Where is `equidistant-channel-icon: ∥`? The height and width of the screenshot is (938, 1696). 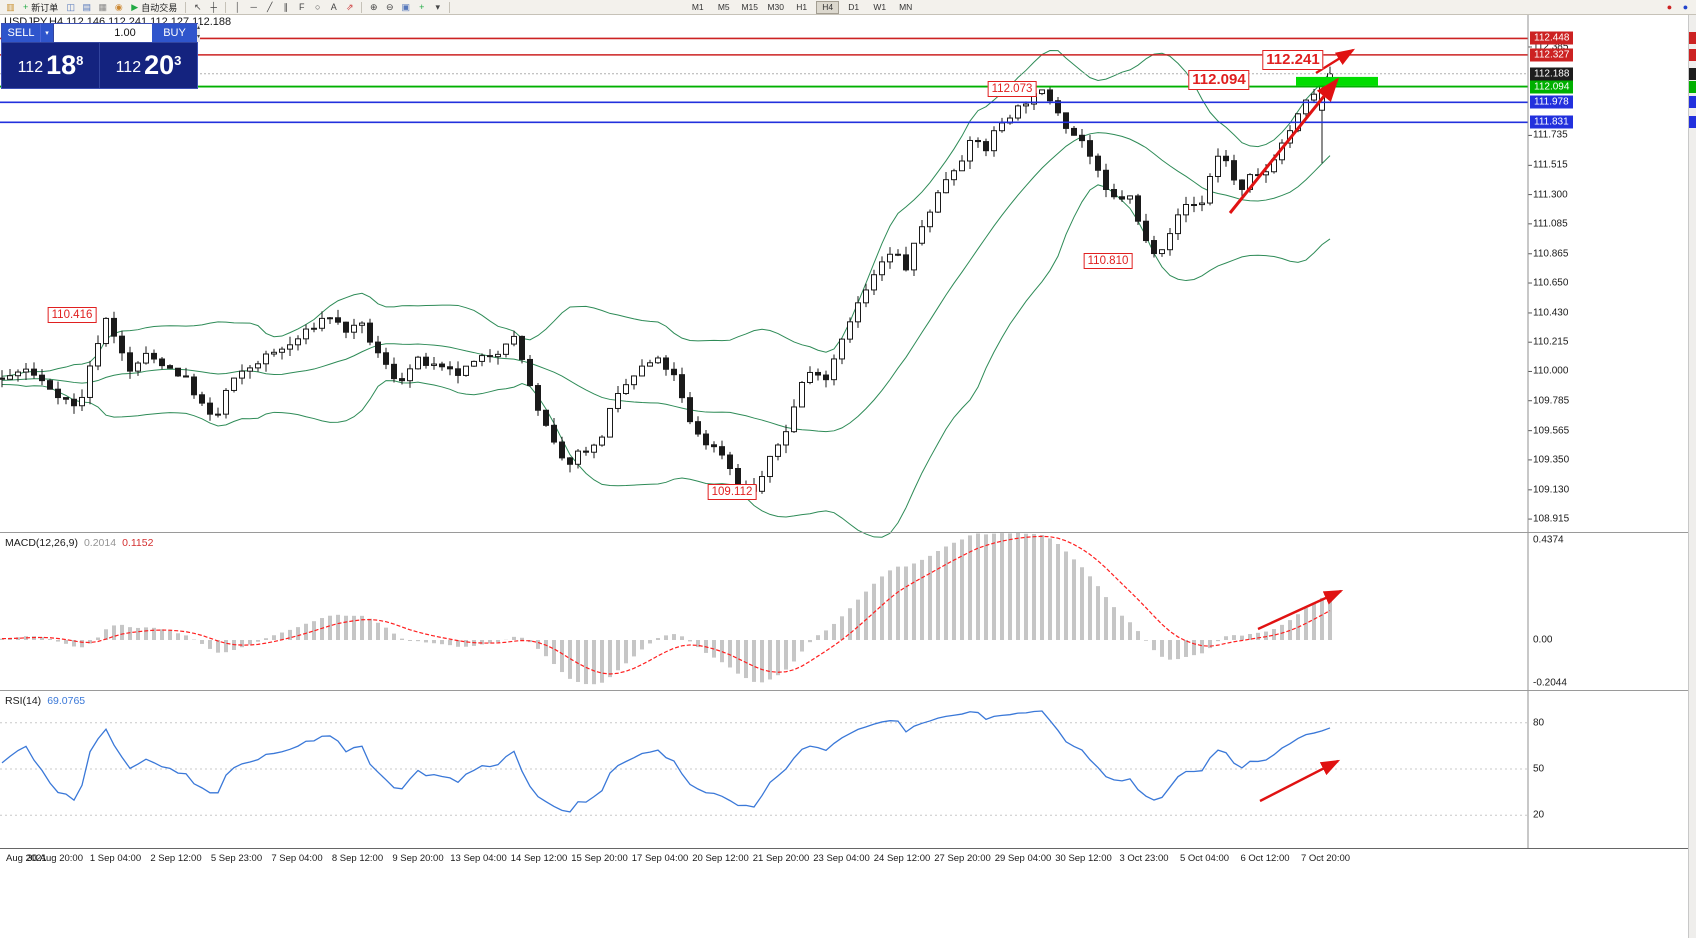
equidistant-channel-icon: ∥ is located at coordinates (285, 6).